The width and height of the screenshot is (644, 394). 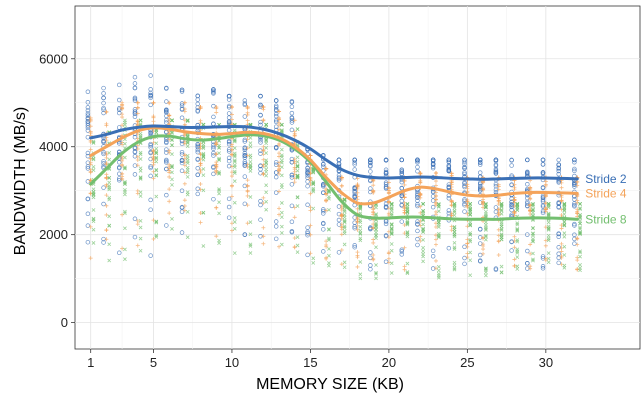 I want to click on x-tick-label: 10, so click(x=232, y=362).